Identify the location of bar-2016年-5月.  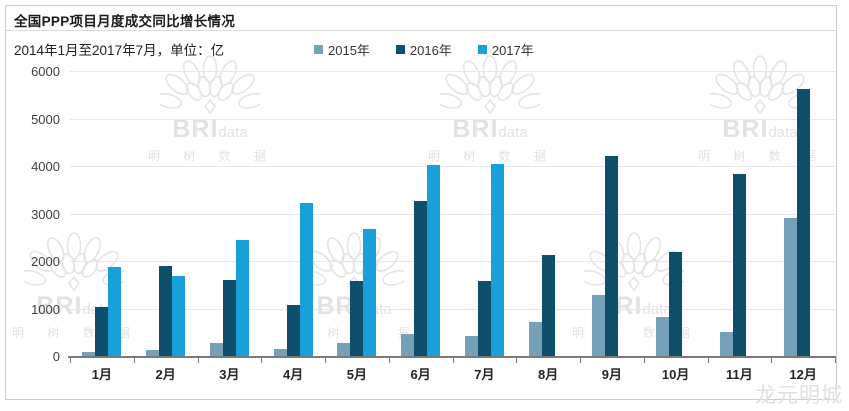
(357, 318).